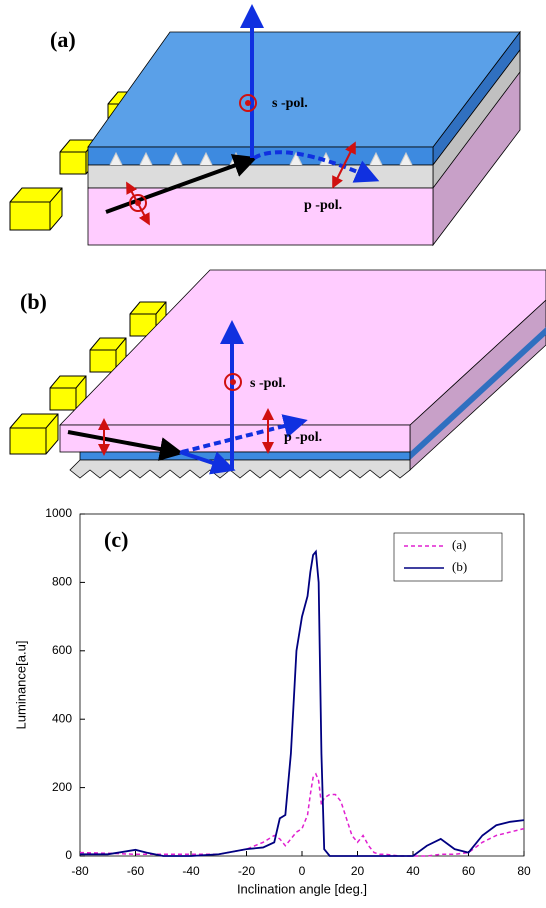  I want to click on panel-label: (b), so click(33, 301).